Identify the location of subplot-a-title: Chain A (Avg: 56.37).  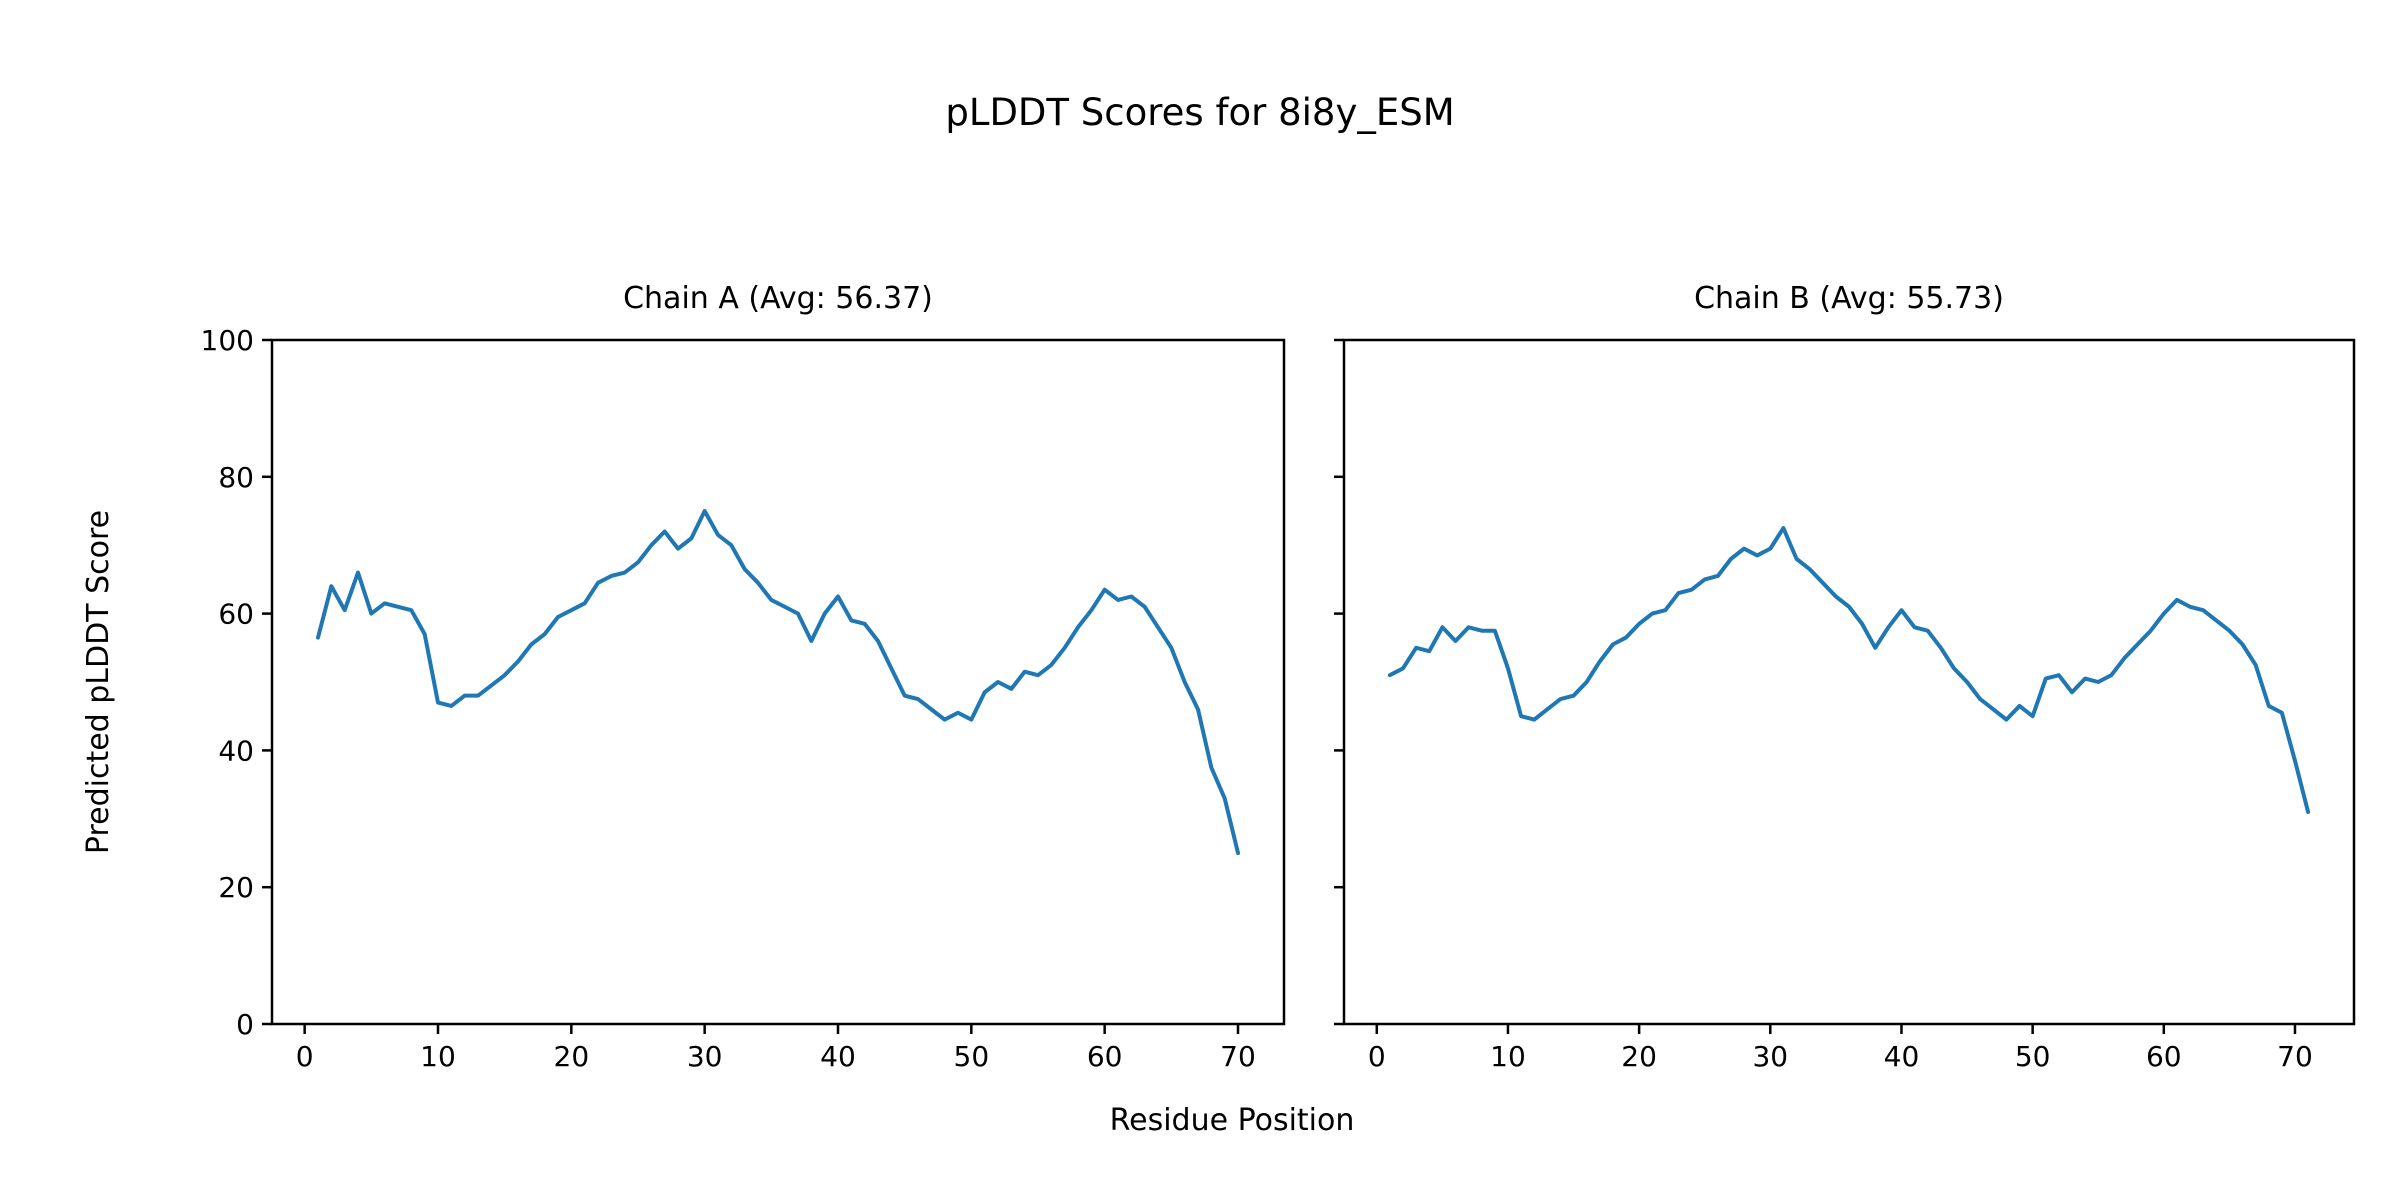
(778, 298).